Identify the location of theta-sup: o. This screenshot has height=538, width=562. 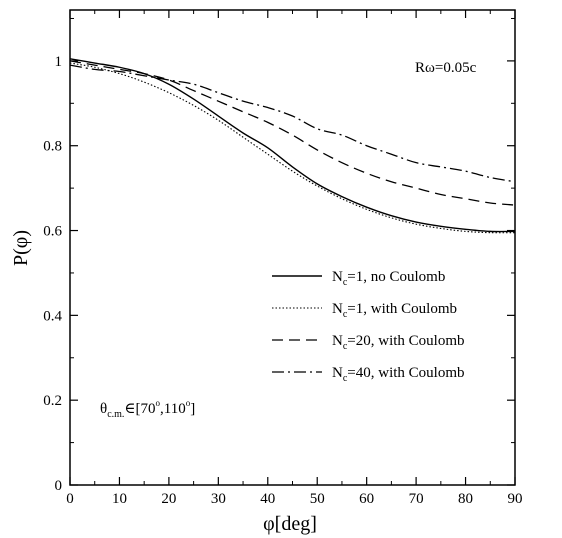
(158, 403).